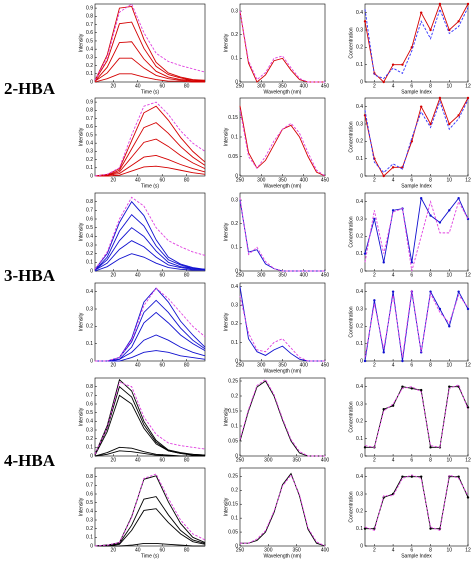 The image size is (474, 568). I want to click on x-tick-label: 4, so click(393, 275).